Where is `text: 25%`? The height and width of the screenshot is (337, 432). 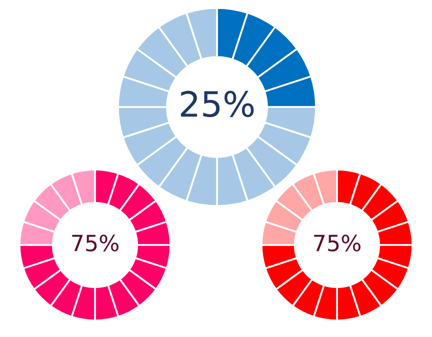
text: 25% is located at coordinates (217, 104).